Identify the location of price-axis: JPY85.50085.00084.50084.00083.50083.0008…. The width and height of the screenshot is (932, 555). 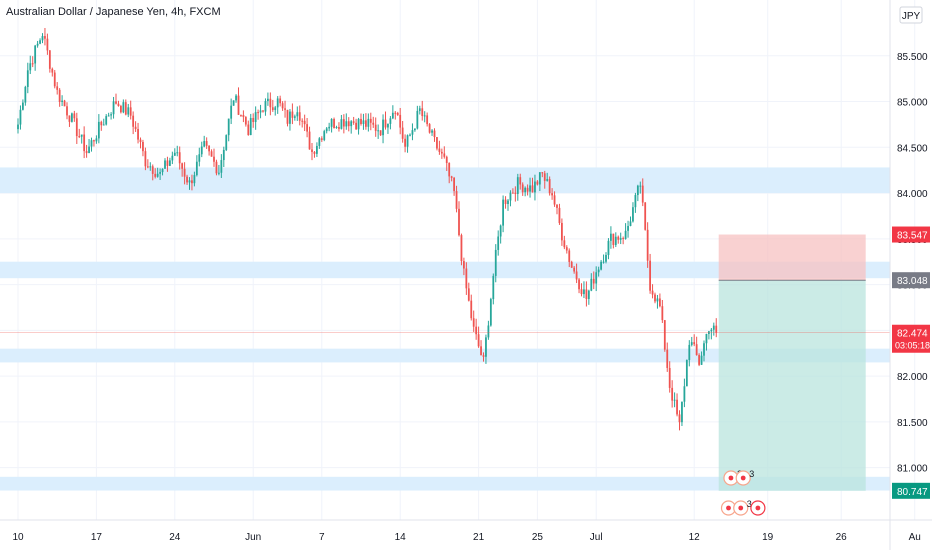
(909, 275).